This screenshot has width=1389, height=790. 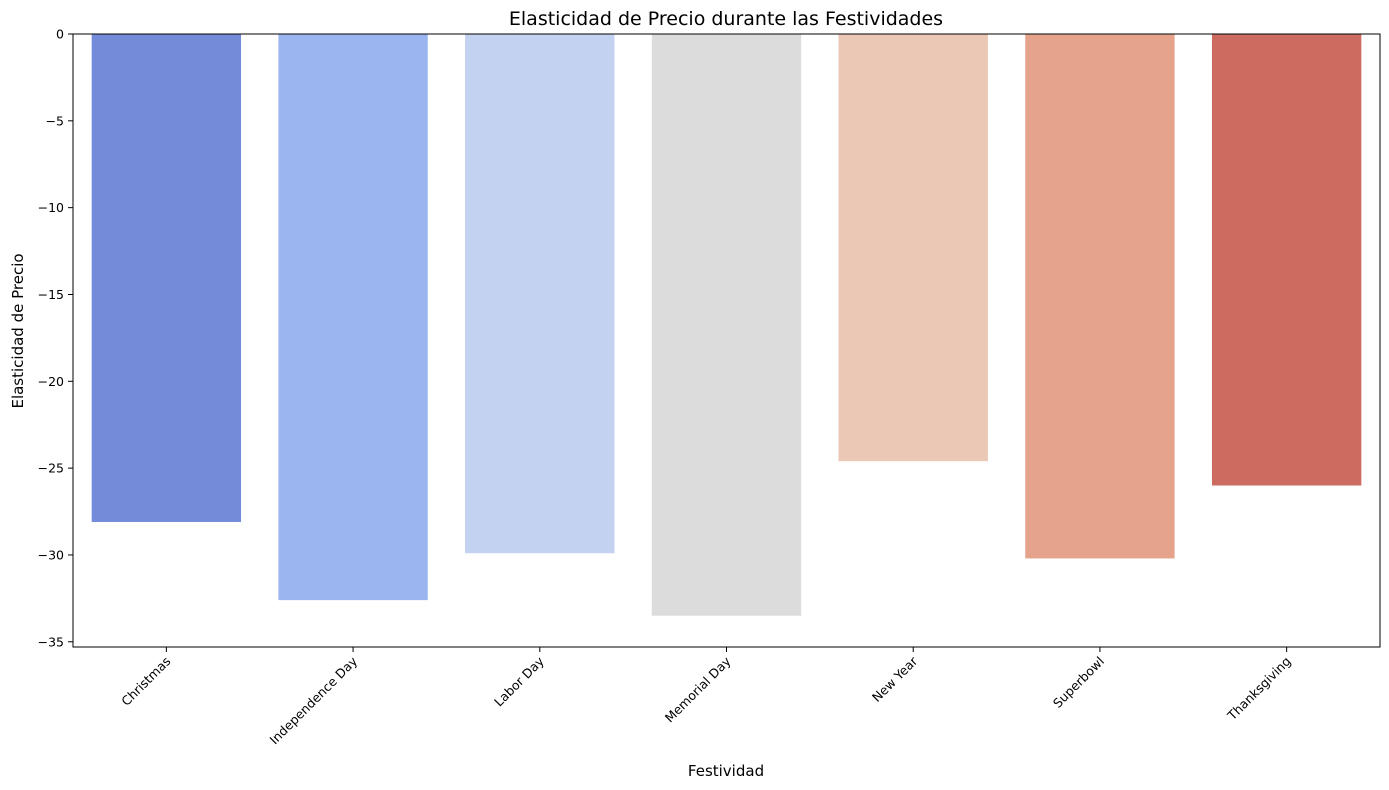 I want to click on bar-independence-day, so click(x=353, y=317).